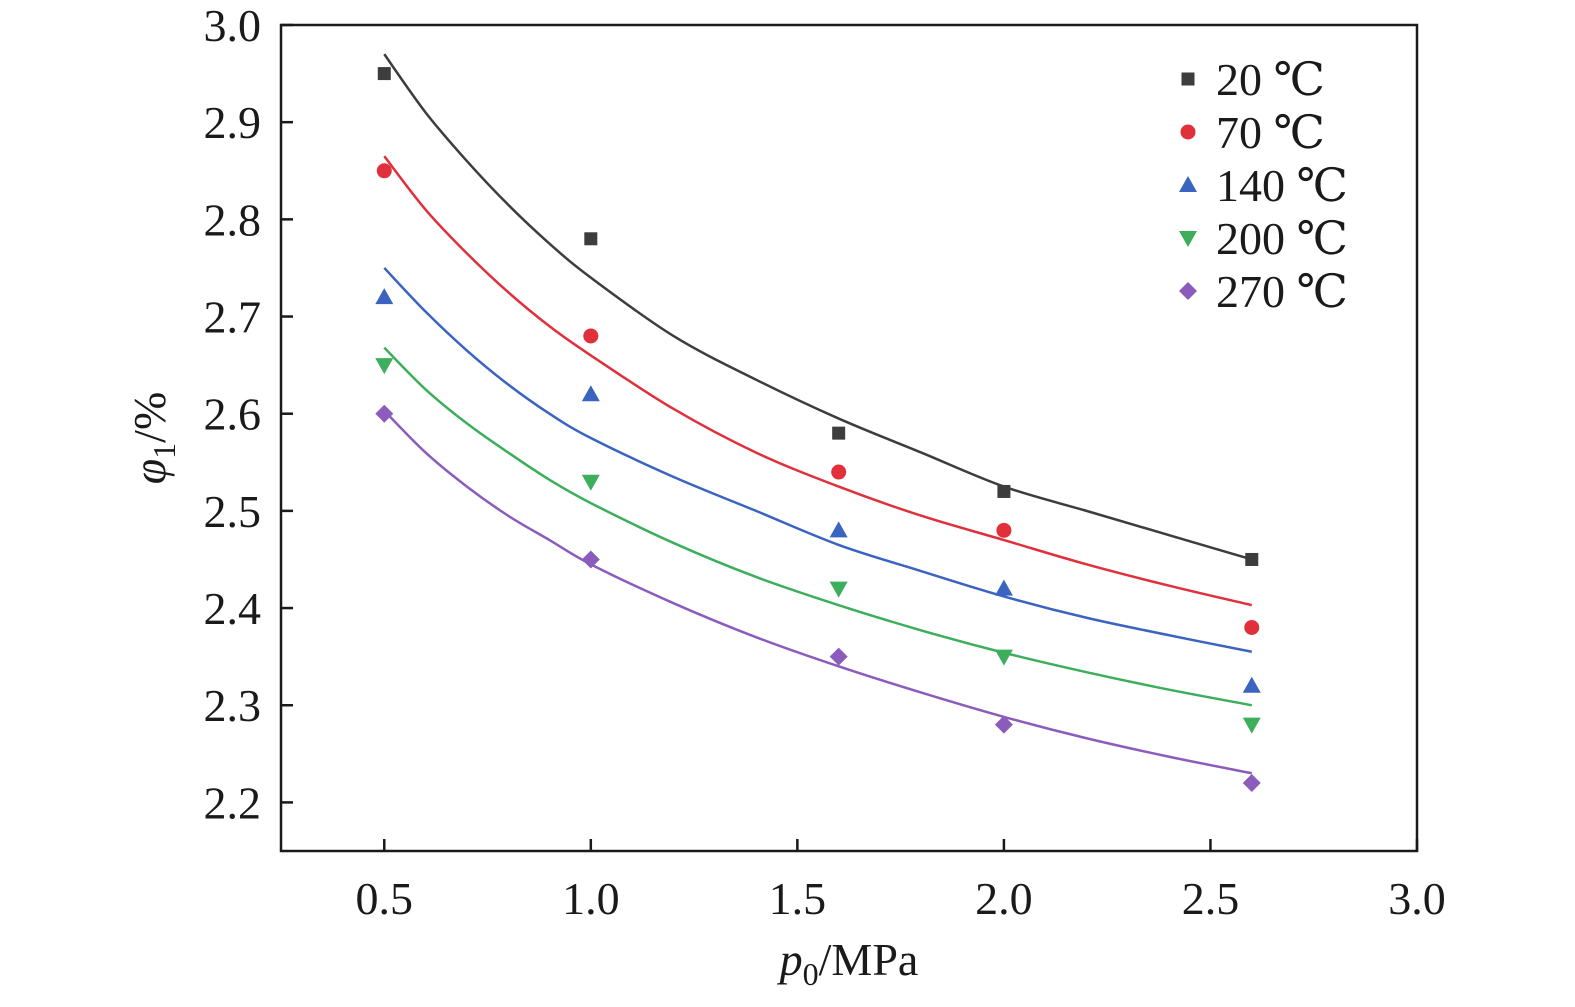  I want to click on x-tick-label: 1.5, so click(798, 898).